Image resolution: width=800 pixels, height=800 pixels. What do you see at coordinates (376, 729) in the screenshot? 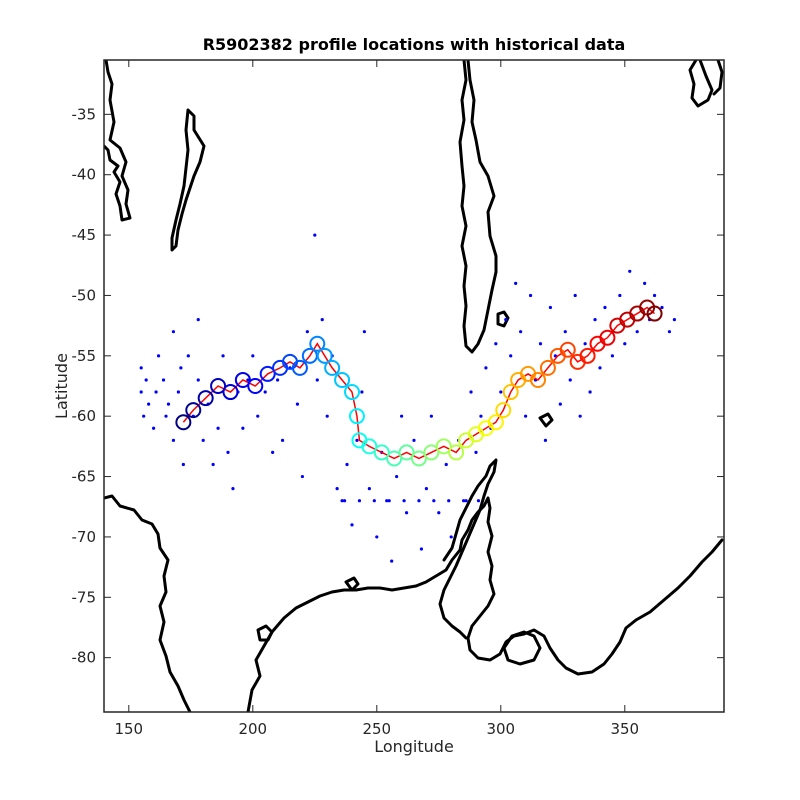
I see `x-tick-label: 250` at bounding box center [376, 729].